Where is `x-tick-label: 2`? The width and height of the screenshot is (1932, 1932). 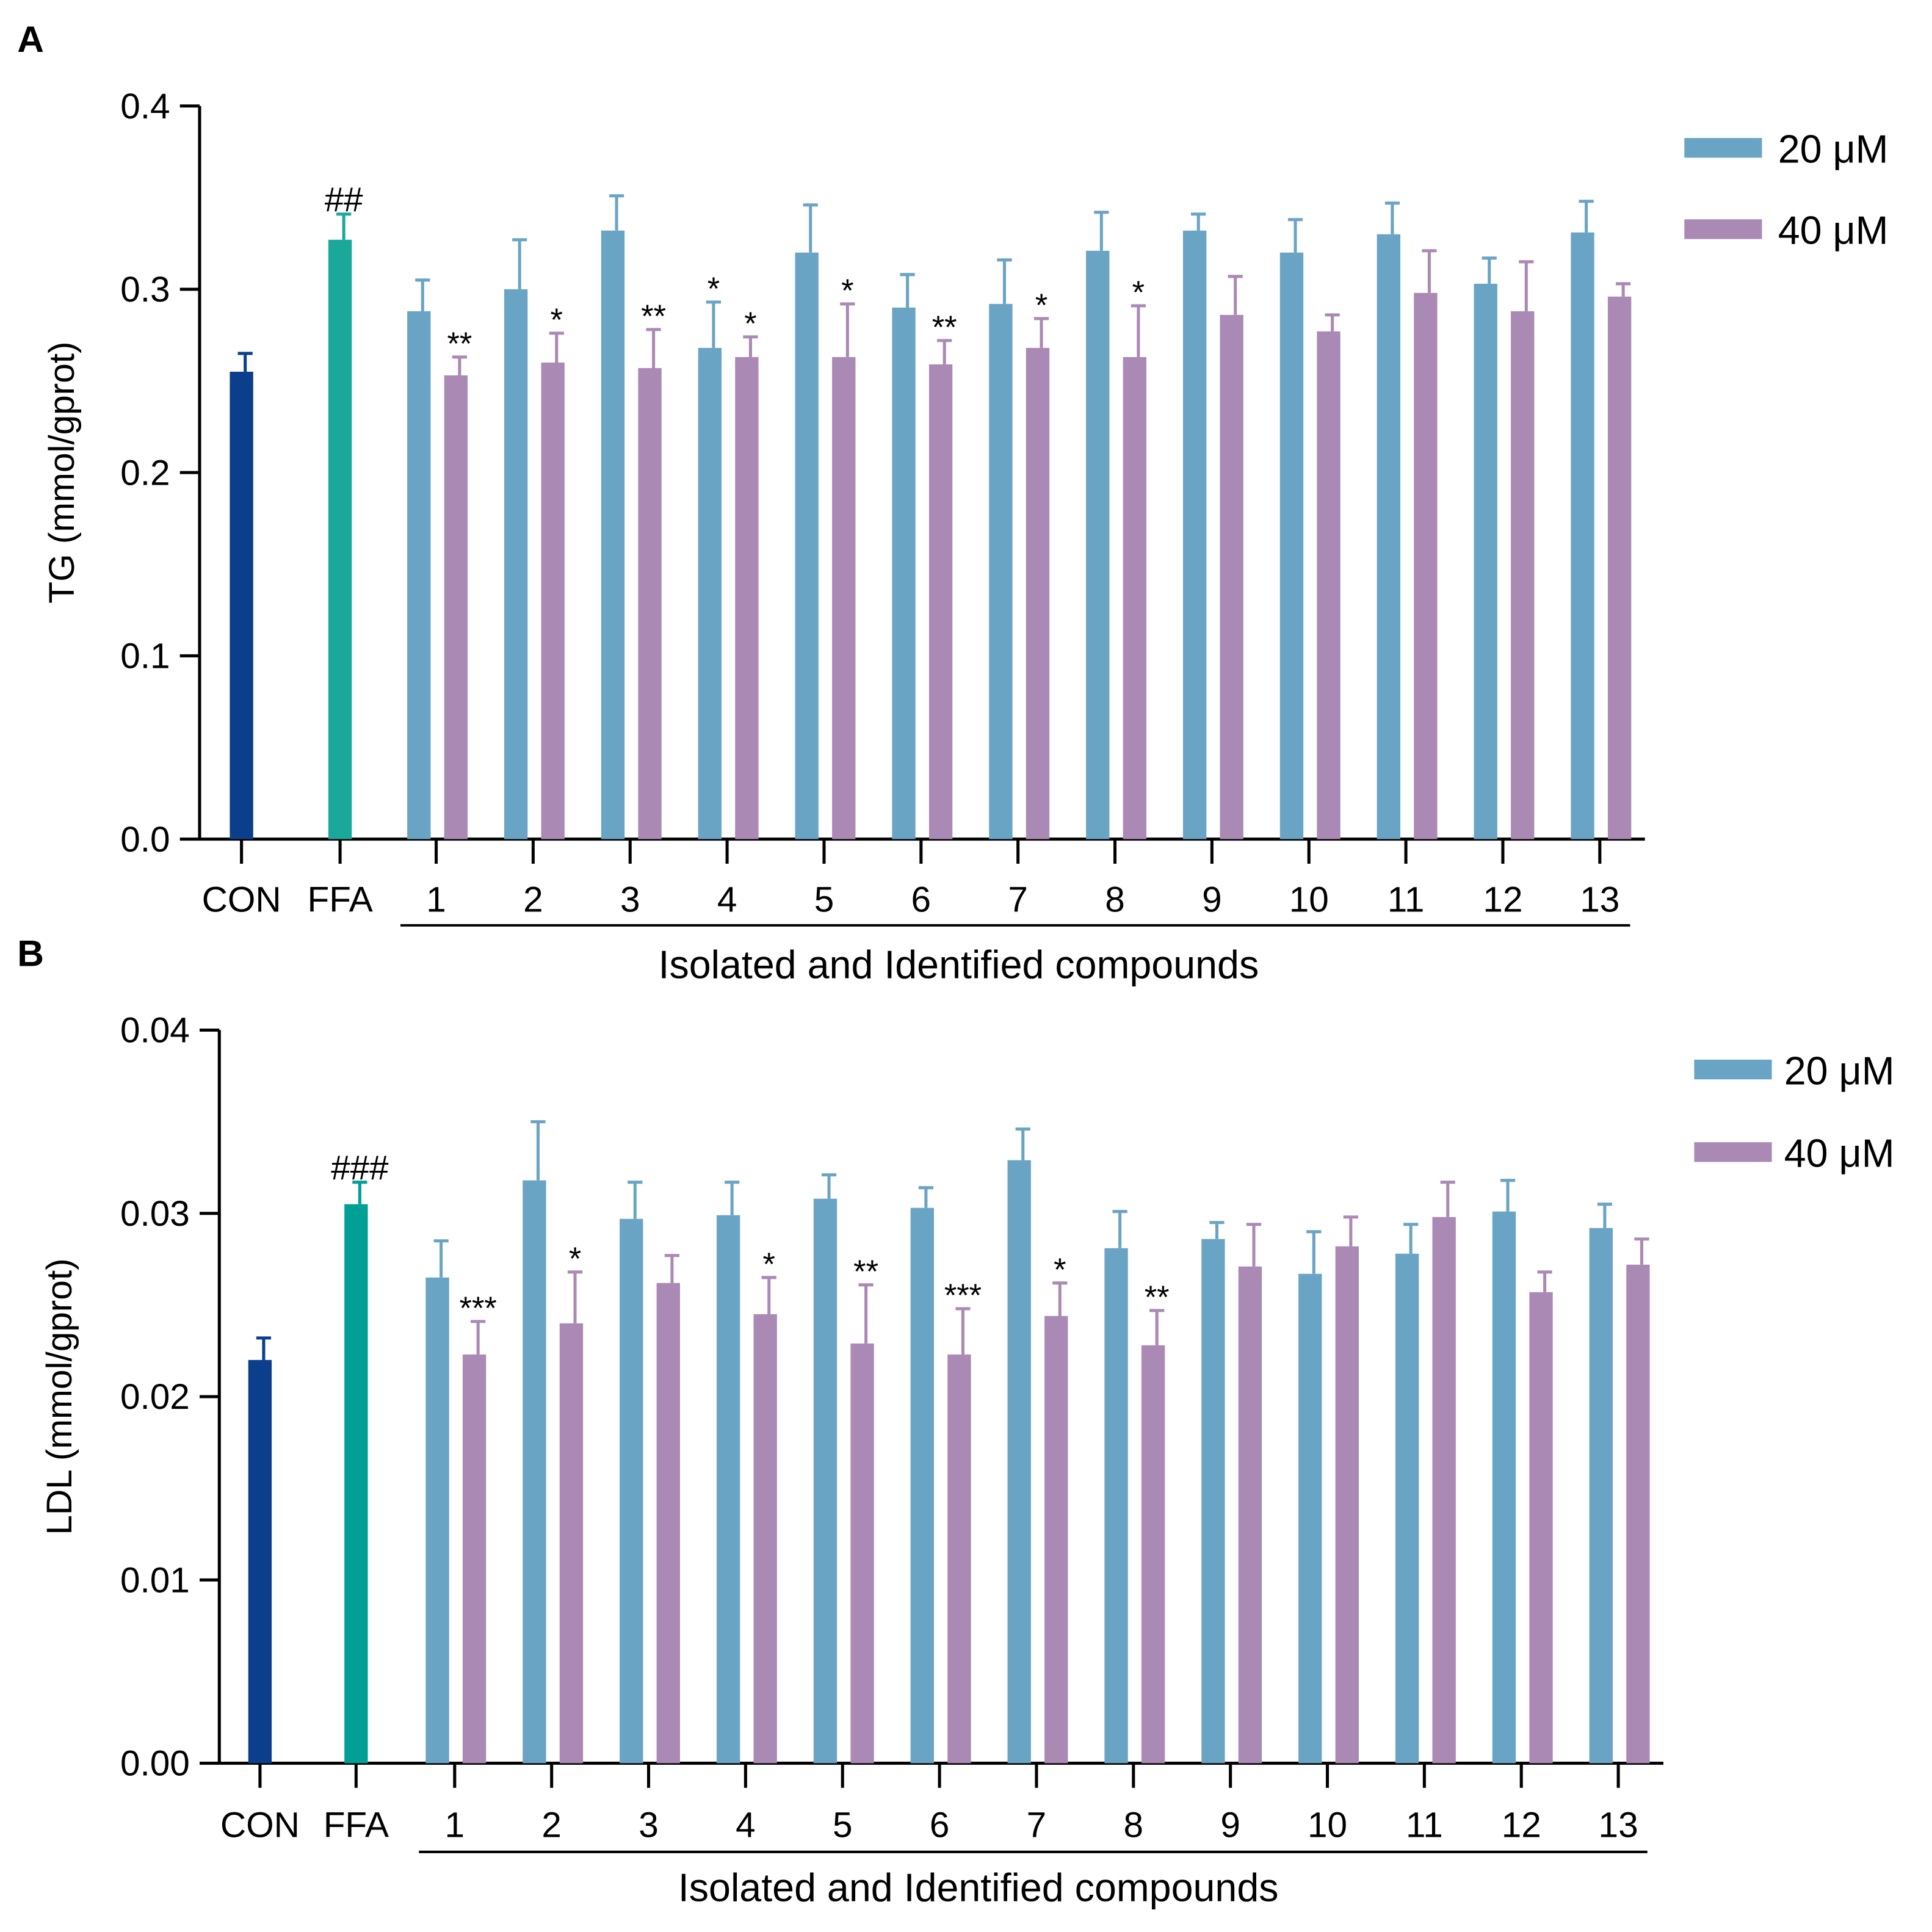 x-tick-label: 2 is located at coordinates (551, 1825).